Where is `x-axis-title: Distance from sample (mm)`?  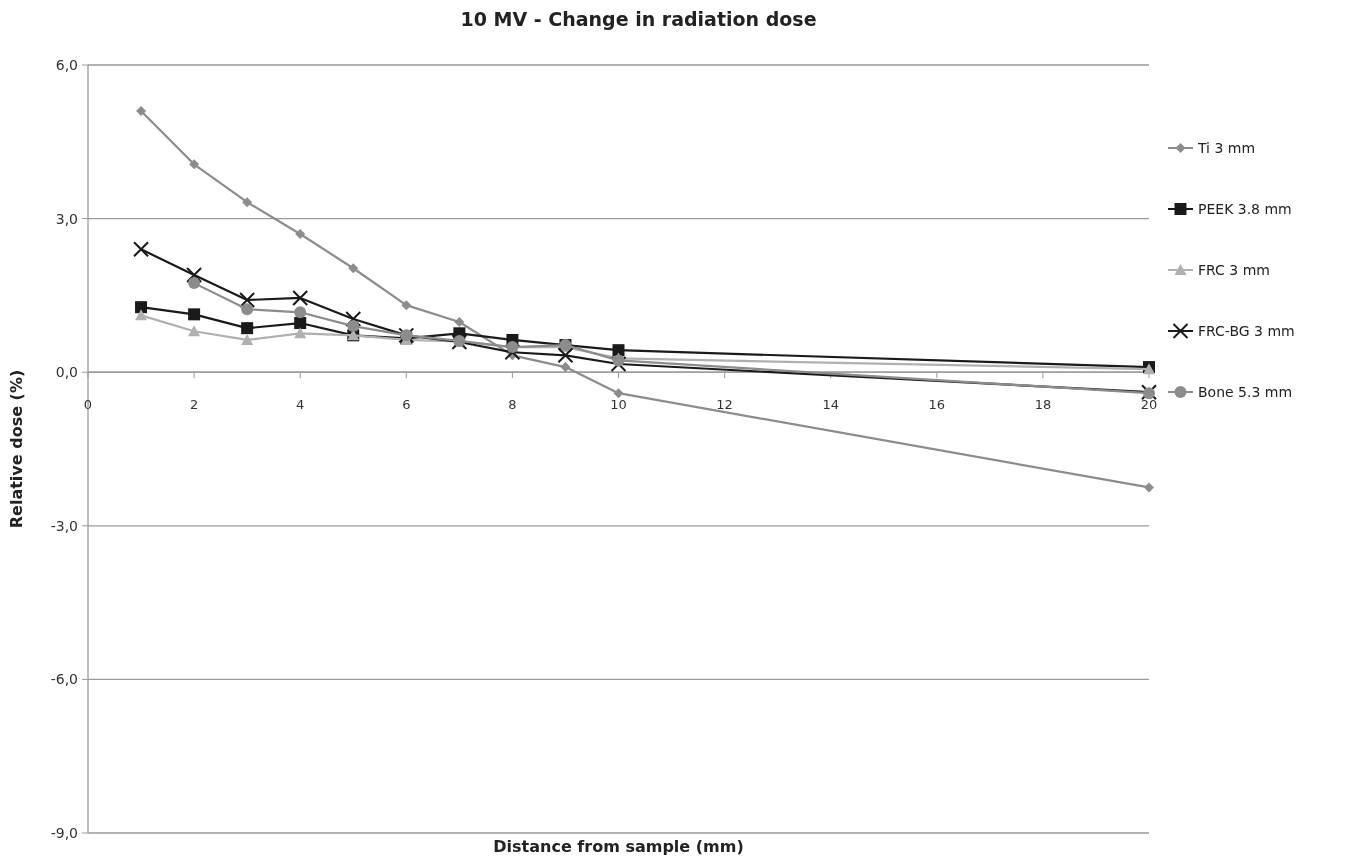
x-axis-title: Distance from sample (mm) is located at coordinates (618, 846).